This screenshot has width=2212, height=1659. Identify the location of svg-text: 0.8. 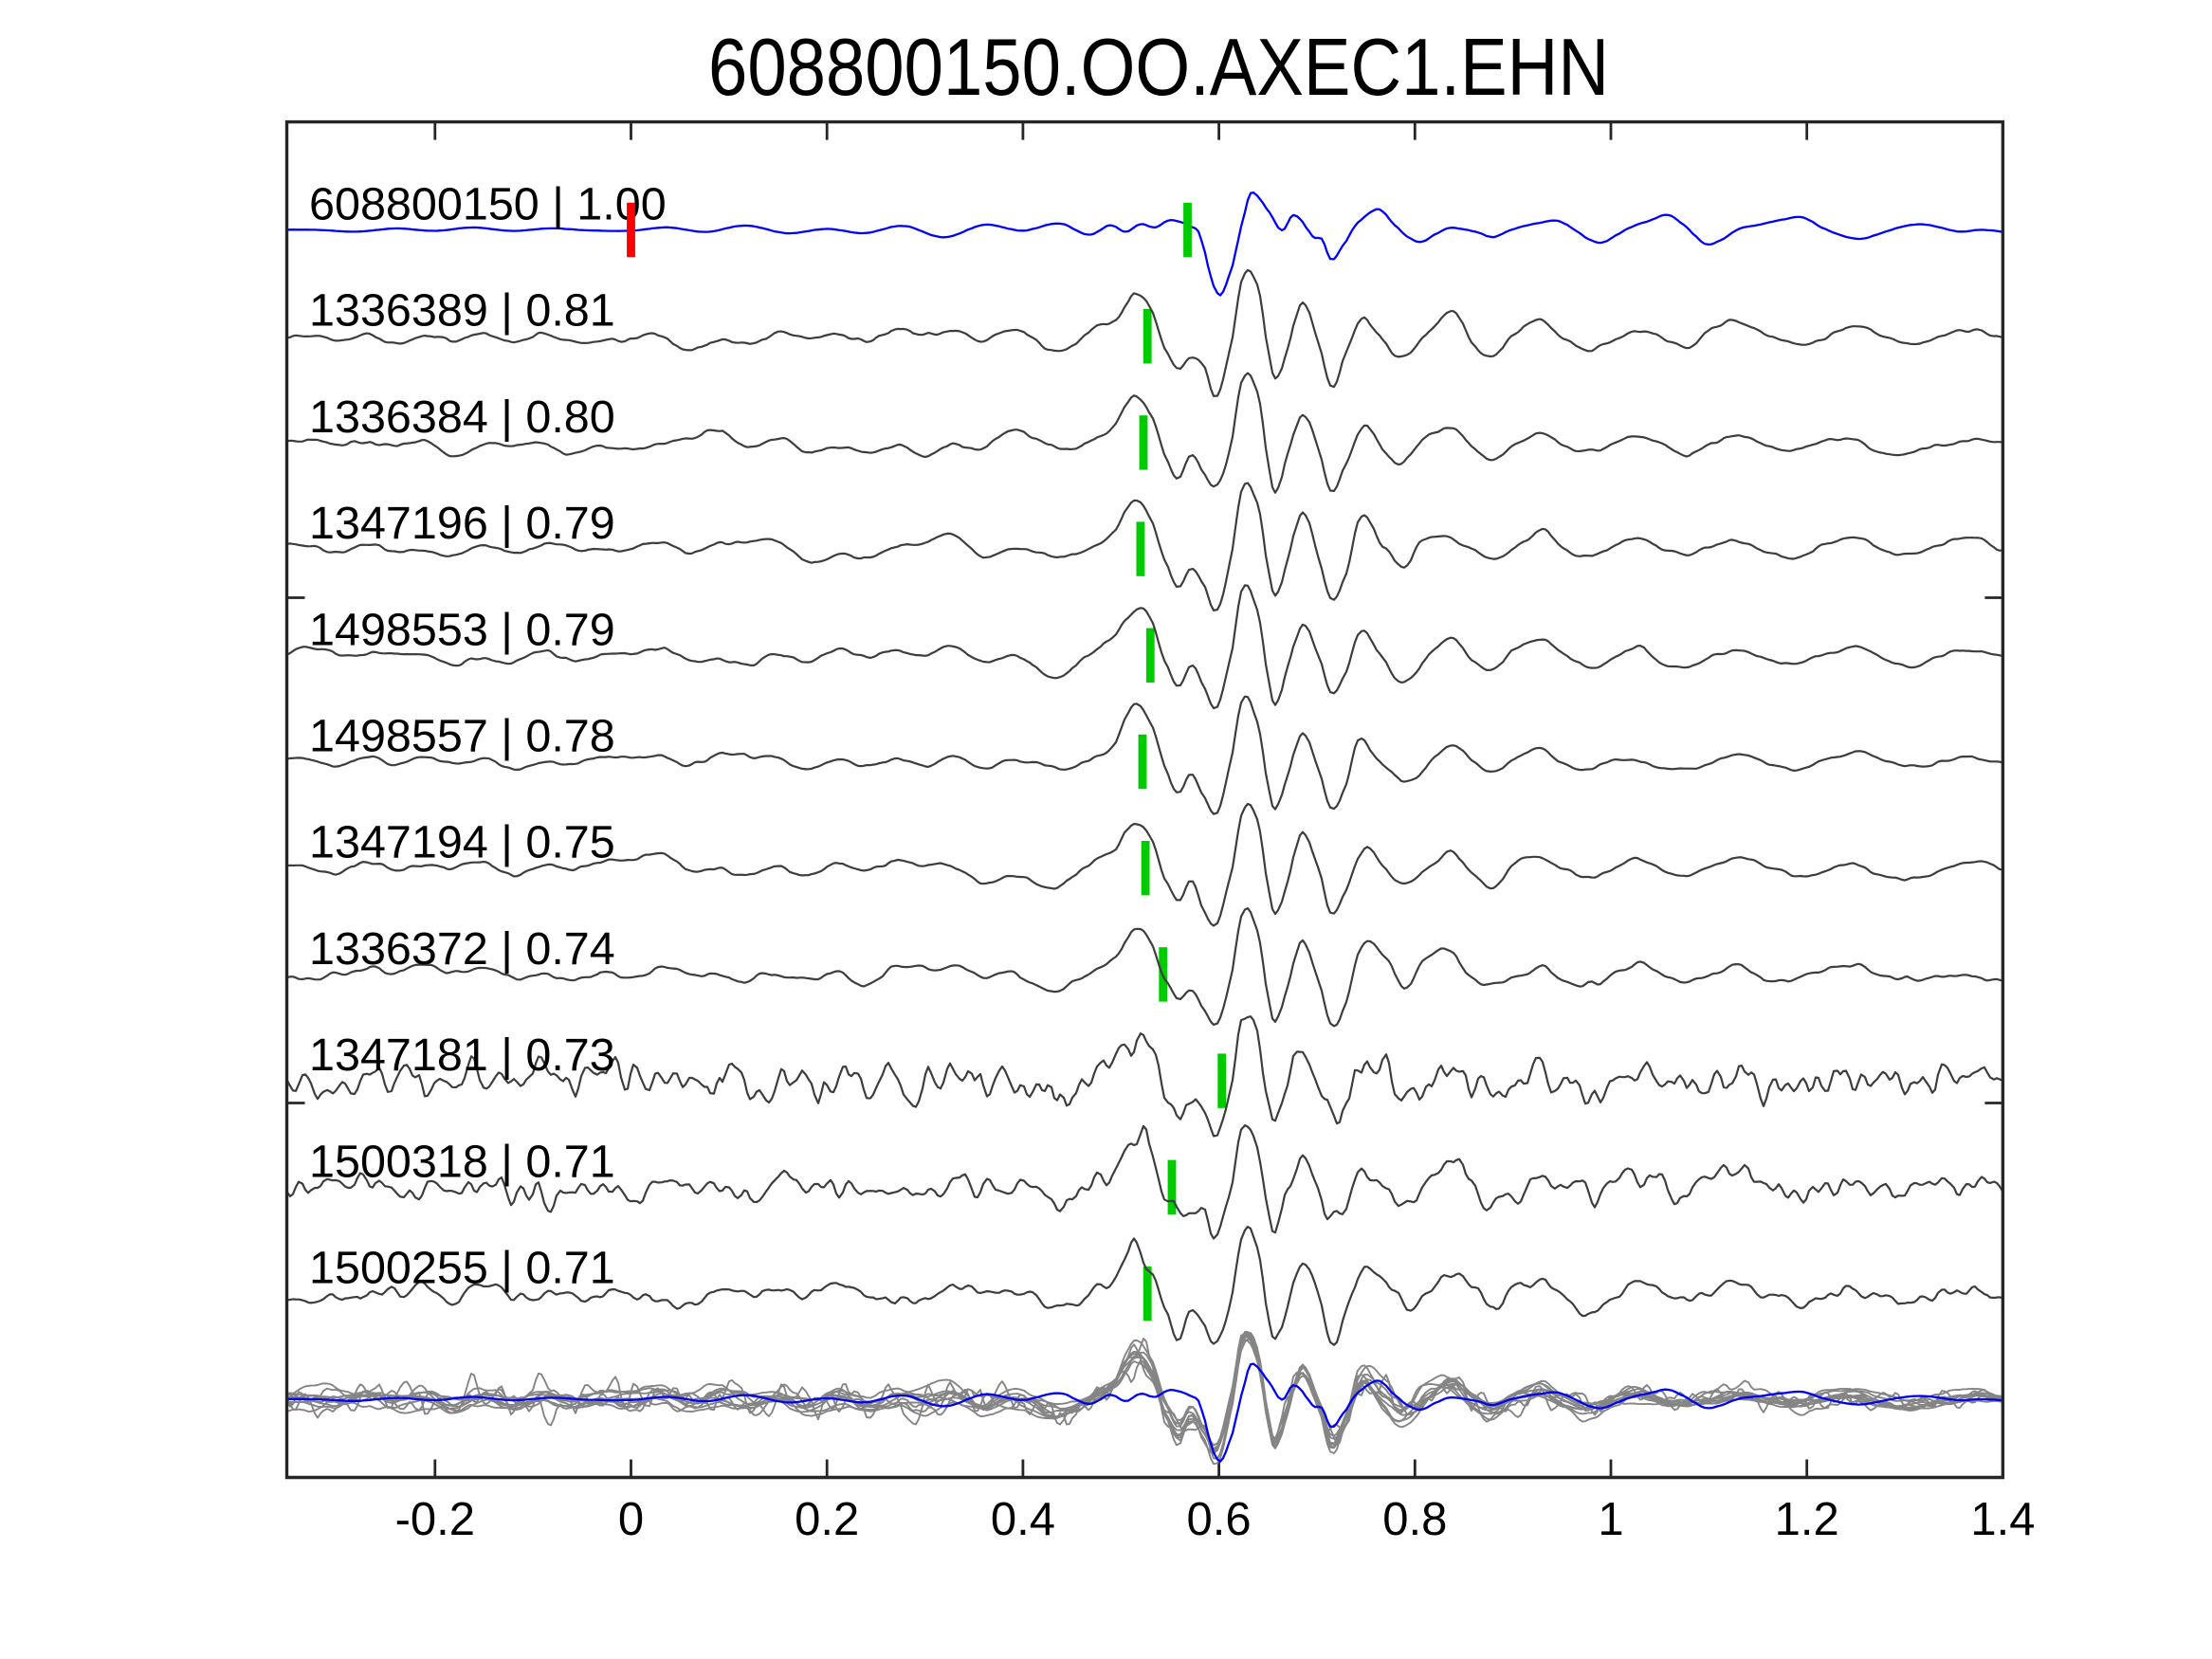
(1414, 1519).